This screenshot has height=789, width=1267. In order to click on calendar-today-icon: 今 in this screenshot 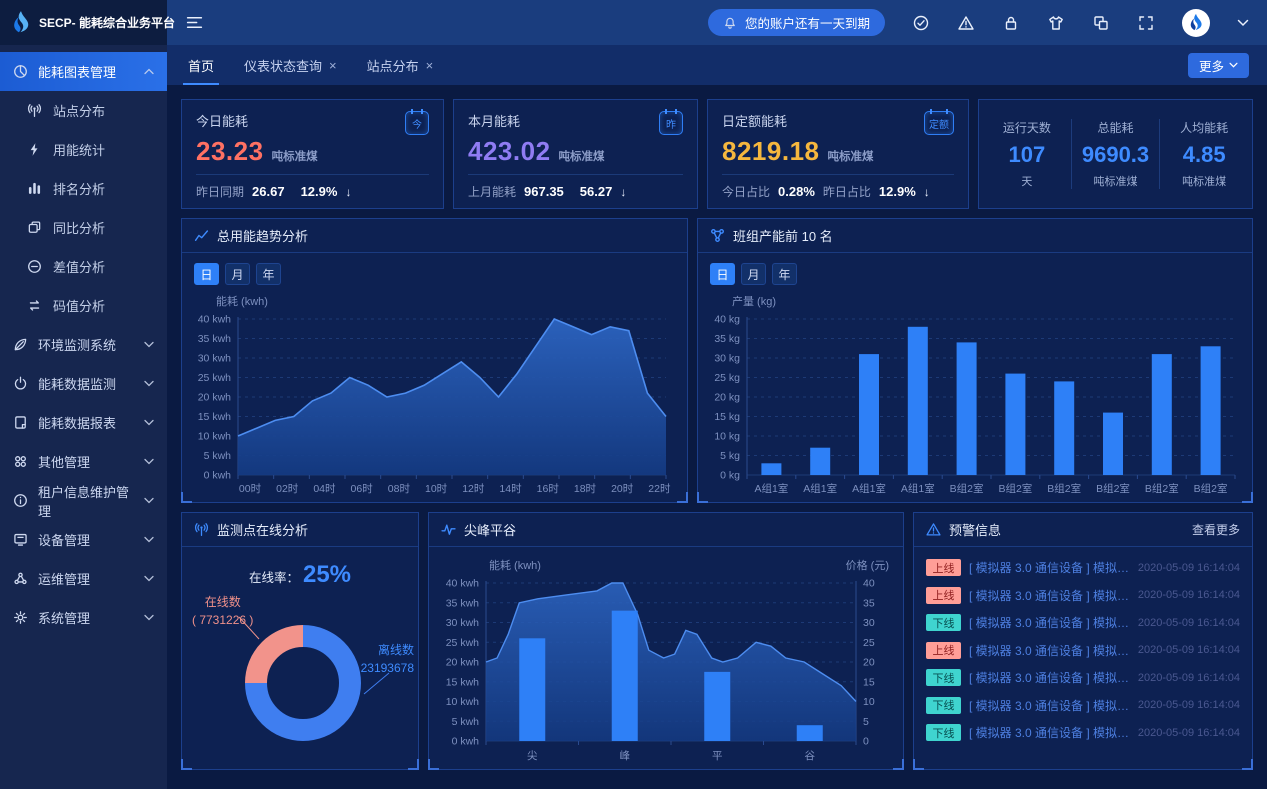, I will do `click(417, 122)`.